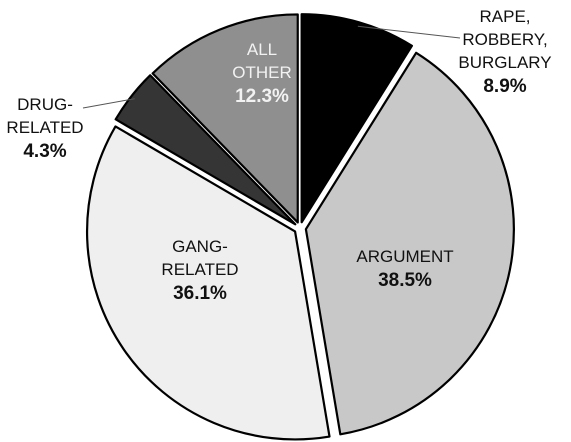 The width and height of the screenshot is (571, 442). I want to click on slice-name-line: RAPE,, so click(504, 16).